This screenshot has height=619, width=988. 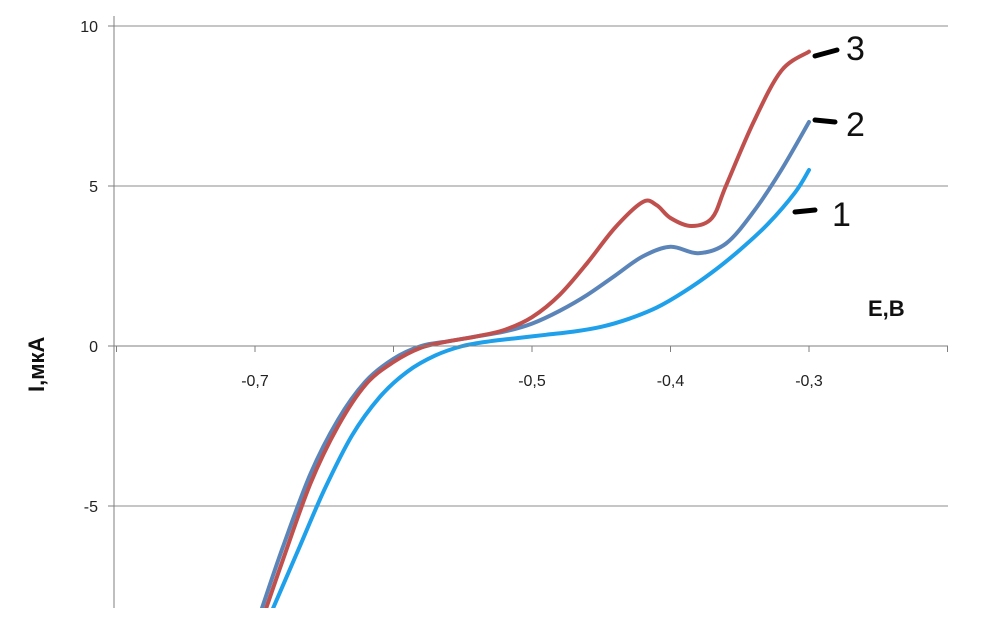 What do you see at coordinates (255, 381) in the screenshot?
I see `x-tick-label: -0,7` at bounding box center [255, 381].